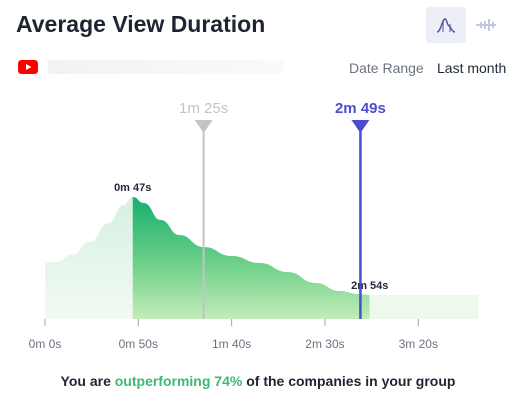  What do you see at coordinates (231, 344) in the screenshot?
I see `x-tick-label: 1m 40s` at bounding box center [231, 344].